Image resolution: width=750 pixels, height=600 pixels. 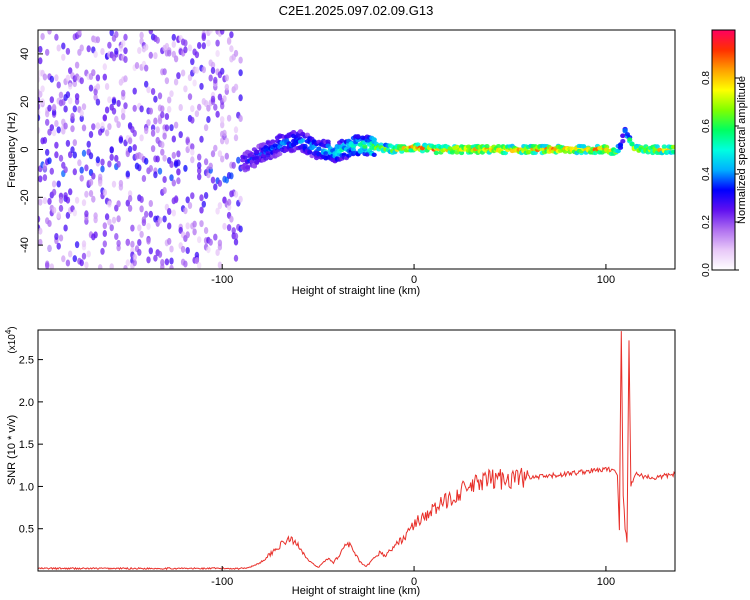 What do you see at coordinates (31, 150) in the screenshot?
I see `spectrogram-y-ticks: -40 -20 0 20 40` at bounding box center [31, 150].